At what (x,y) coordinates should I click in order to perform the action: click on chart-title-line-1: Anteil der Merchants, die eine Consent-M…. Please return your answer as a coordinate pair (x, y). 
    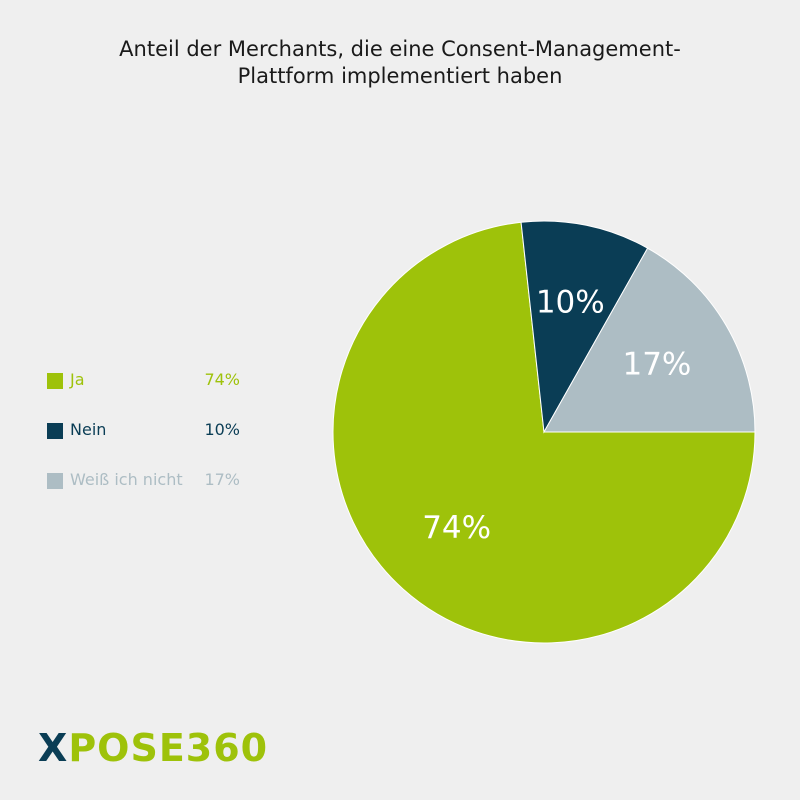
    Looking at the image, I should click on (400, 49).